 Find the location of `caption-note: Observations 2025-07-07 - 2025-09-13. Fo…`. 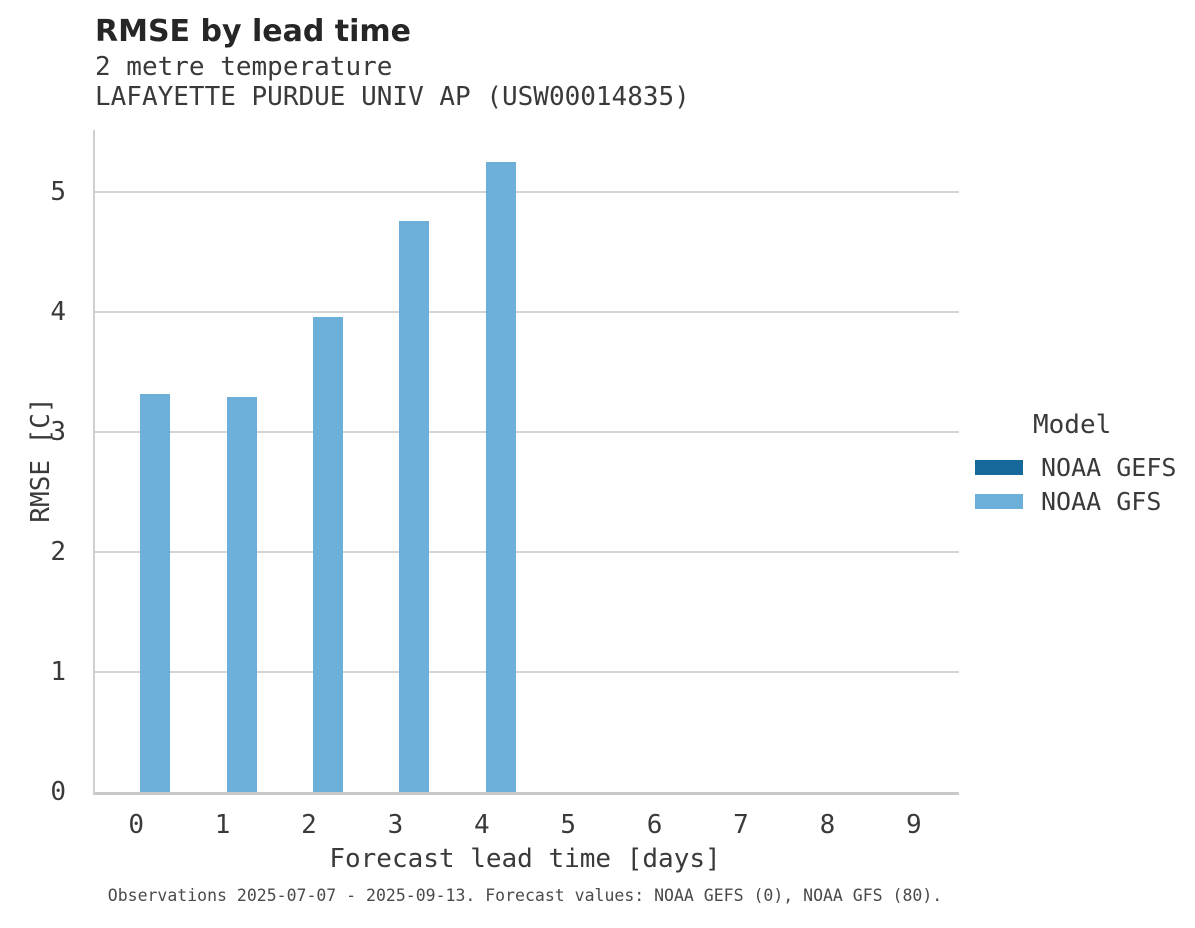

caption-note: Observations 2025-07-07 - 2025-09-13. Fo… is located at coordinates (525, 895).